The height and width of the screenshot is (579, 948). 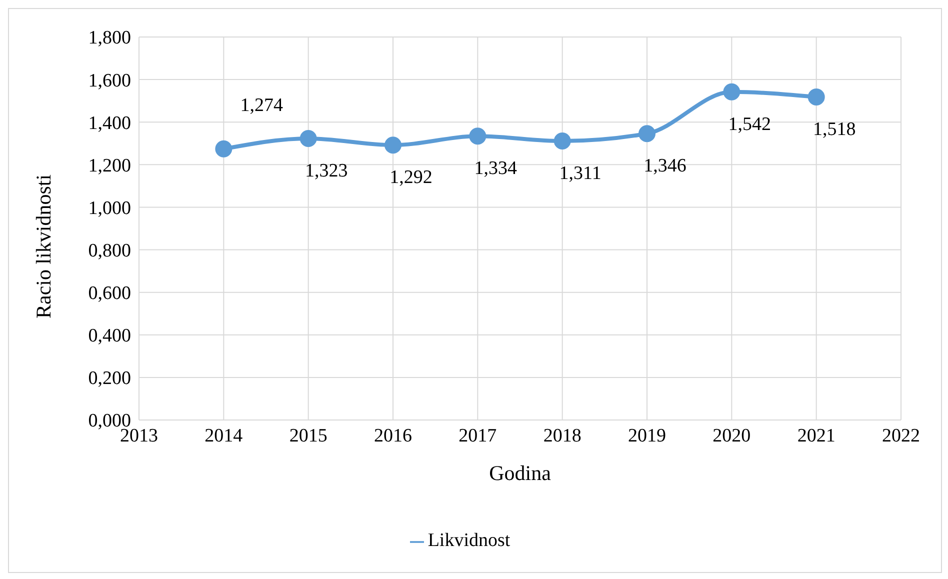 What do you see at coordinates (326, 171) in the screenshot?
I see `data-label: 1,323` at bounding box center [326, 171].